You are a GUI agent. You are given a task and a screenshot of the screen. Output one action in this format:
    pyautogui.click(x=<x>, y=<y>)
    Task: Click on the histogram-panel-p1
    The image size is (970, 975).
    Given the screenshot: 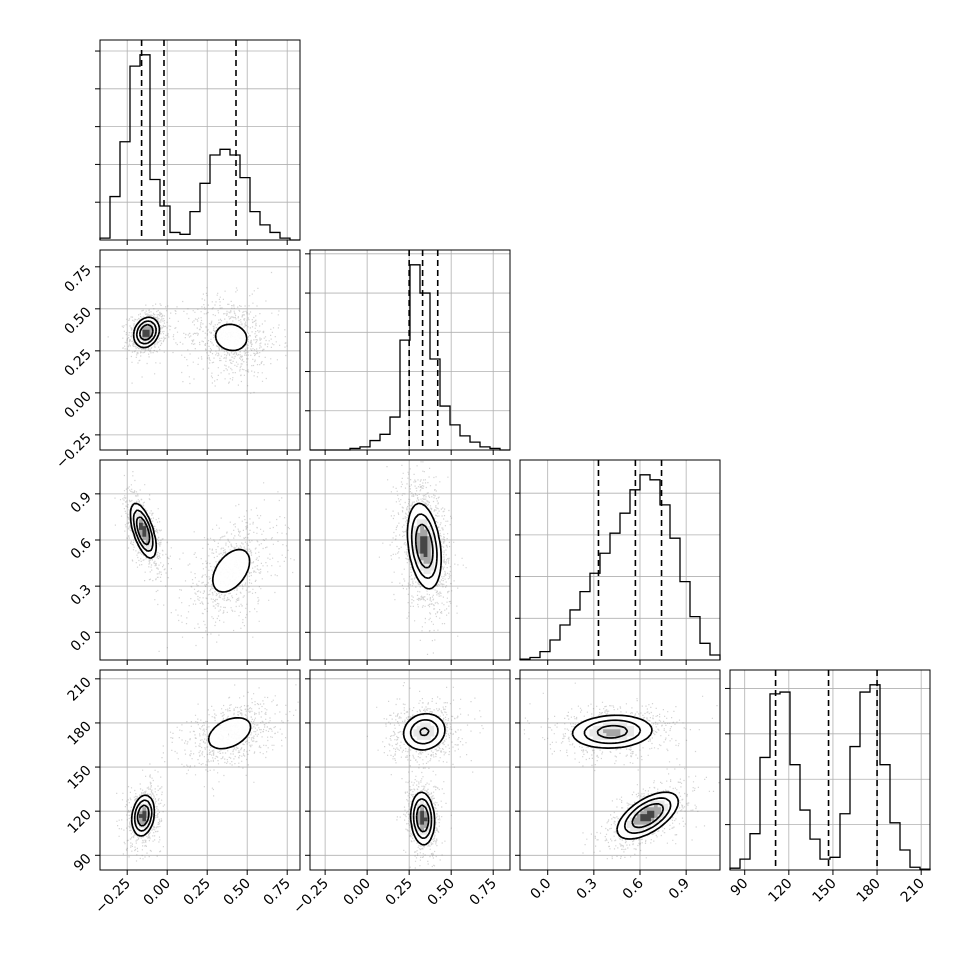 What is the action you would take?
    pyautogui.click(x=198, y=142)
    